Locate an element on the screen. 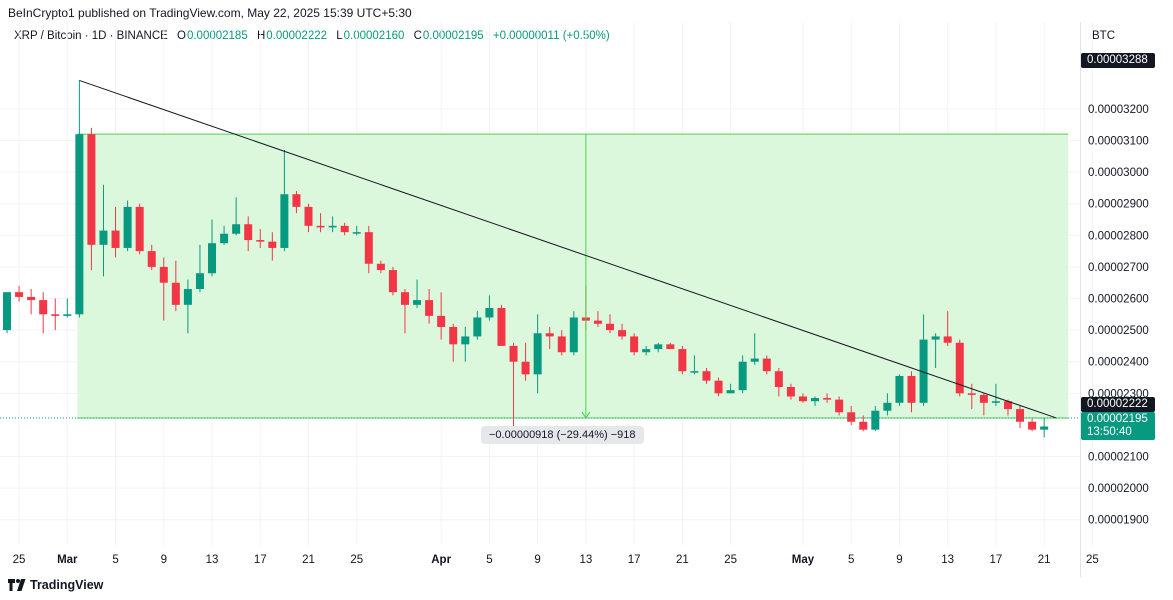 The image size is (1173, 600). change-value: +0.00000011 (+0.50%) is located at coordinates (551, 36).